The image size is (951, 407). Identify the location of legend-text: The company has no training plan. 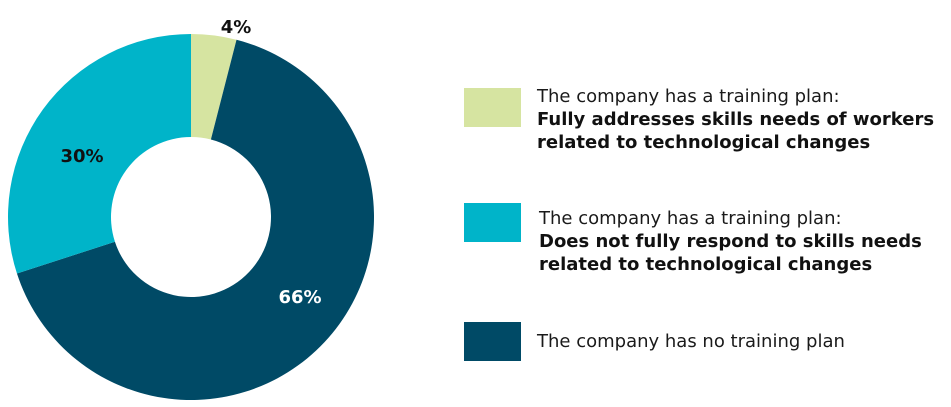
(691, 341).